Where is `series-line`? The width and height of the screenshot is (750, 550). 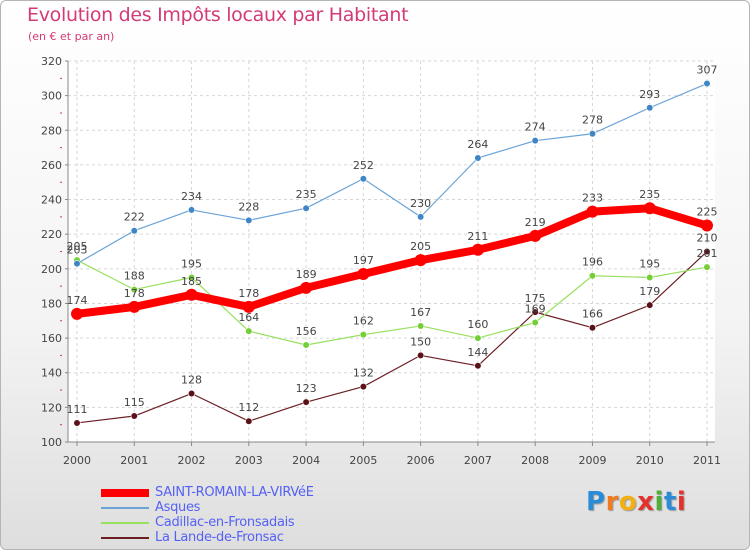 series-line is located at coordinates (392, 302).